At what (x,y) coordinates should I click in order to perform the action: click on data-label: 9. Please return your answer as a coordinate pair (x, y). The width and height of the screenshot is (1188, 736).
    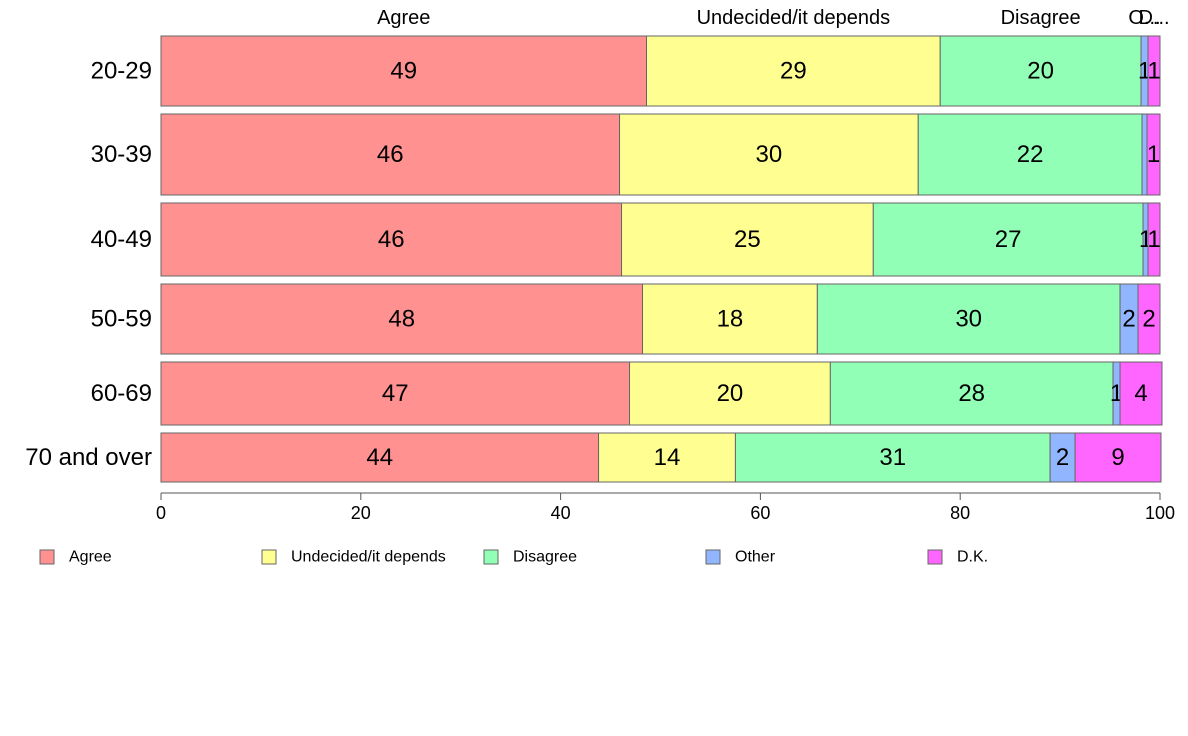
    Looking at the image, I should click on (1117, 457).